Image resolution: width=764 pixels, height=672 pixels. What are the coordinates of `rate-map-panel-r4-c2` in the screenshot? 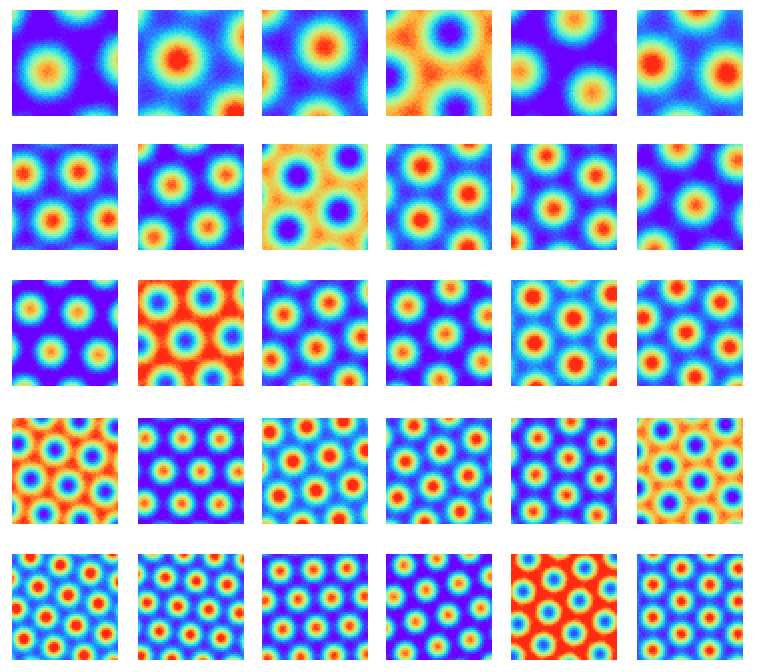 It's located at (191, 471).